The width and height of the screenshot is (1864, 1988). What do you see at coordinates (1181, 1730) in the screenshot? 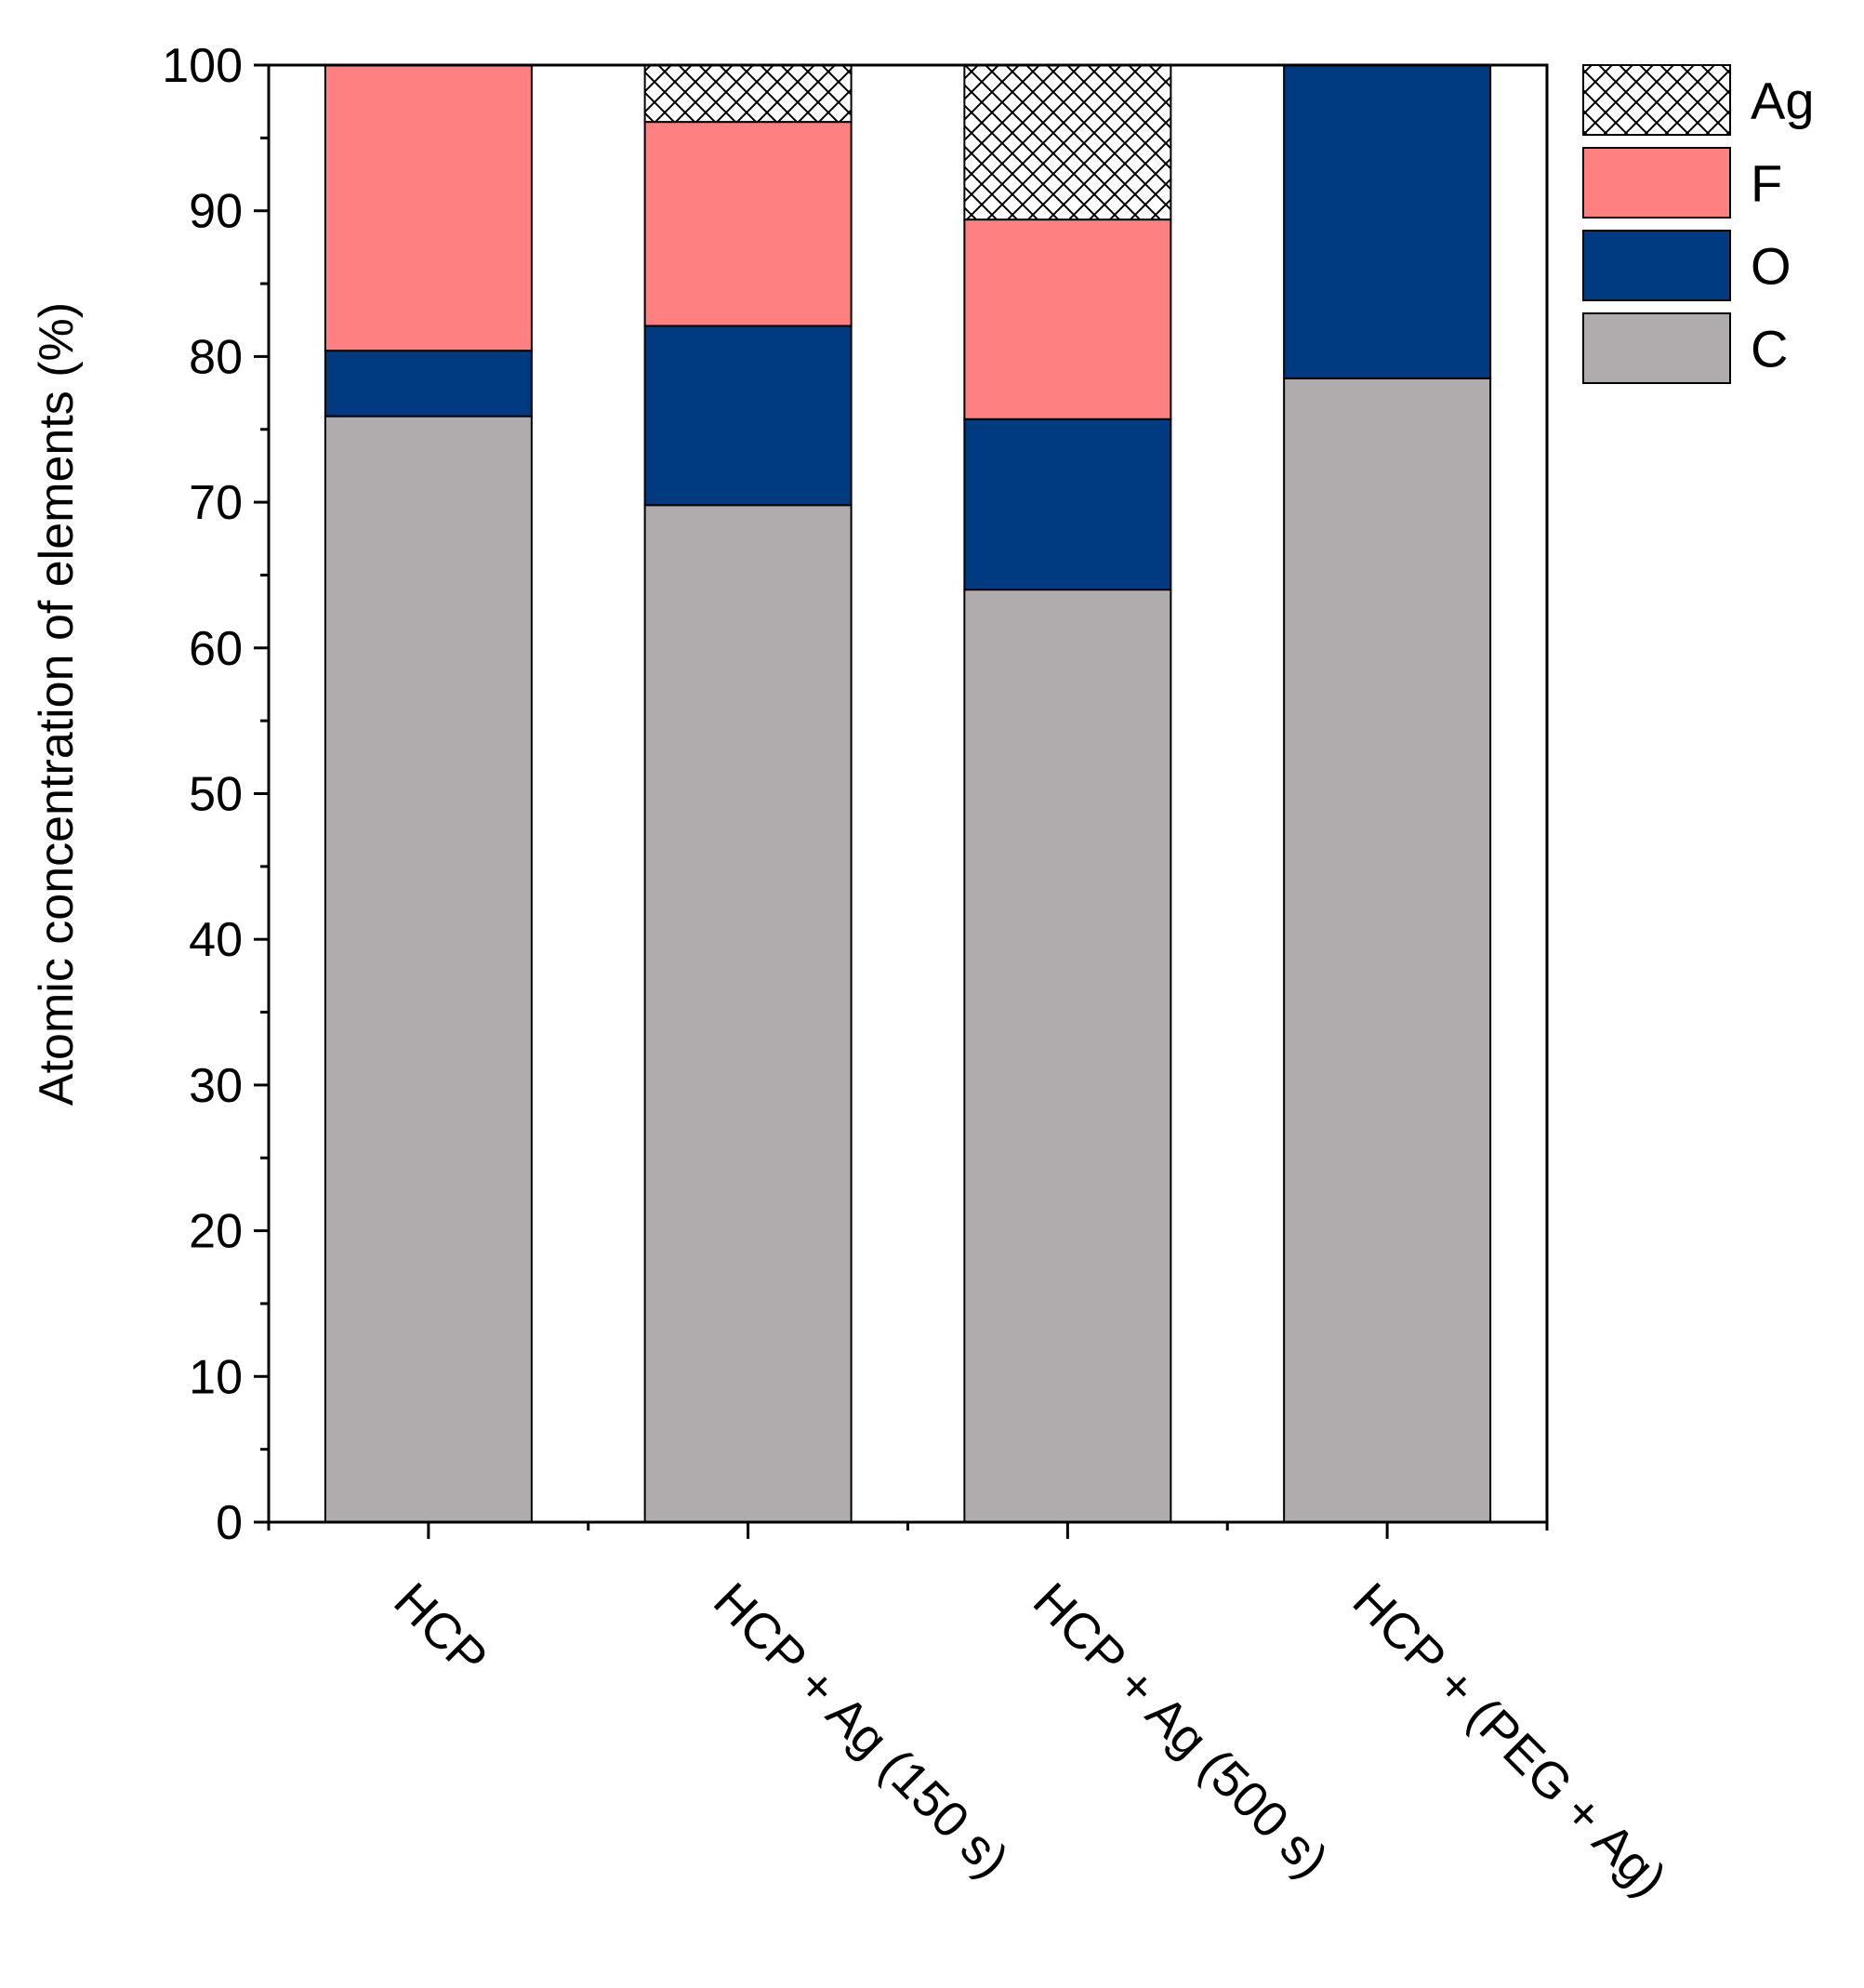
I see `x-category-label: HCP + Ag (500 s)` at bounding box center [1181, 1730].